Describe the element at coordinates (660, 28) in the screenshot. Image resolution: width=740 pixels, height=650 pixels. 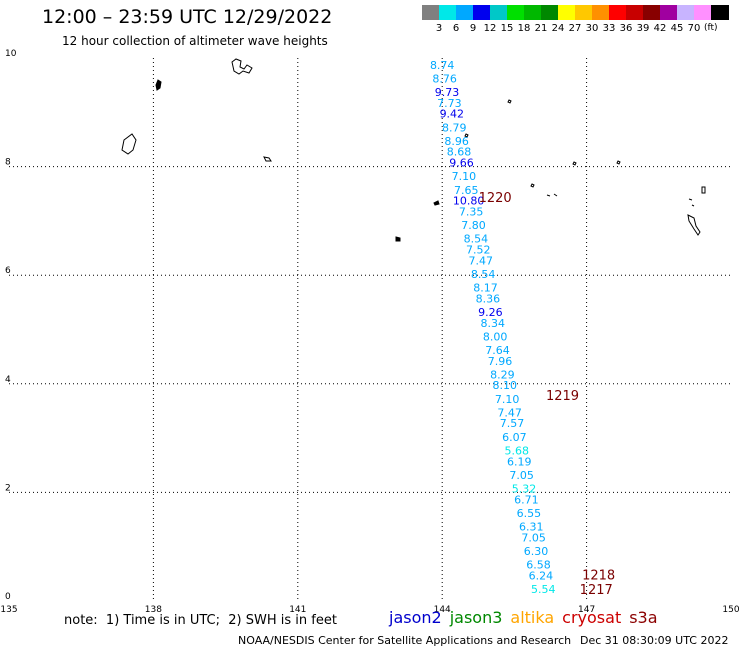
I see `scale-label: 42` at that location.